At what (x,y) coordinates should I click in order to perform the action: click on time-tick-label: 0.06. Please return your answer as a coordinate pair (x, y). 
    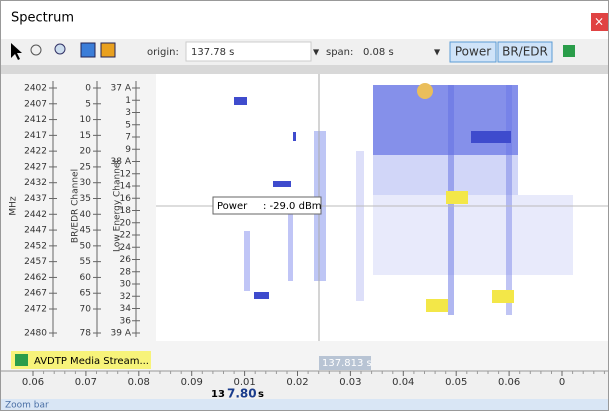
    Looking at the image, I should click on (509, 382).